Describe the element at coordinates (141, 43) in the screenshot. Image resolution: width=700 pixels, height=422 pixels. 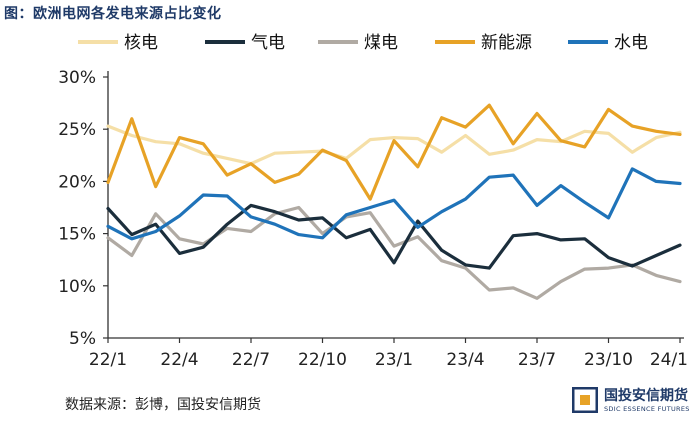
I see `legend-label-nuclear: 核电` at that location.